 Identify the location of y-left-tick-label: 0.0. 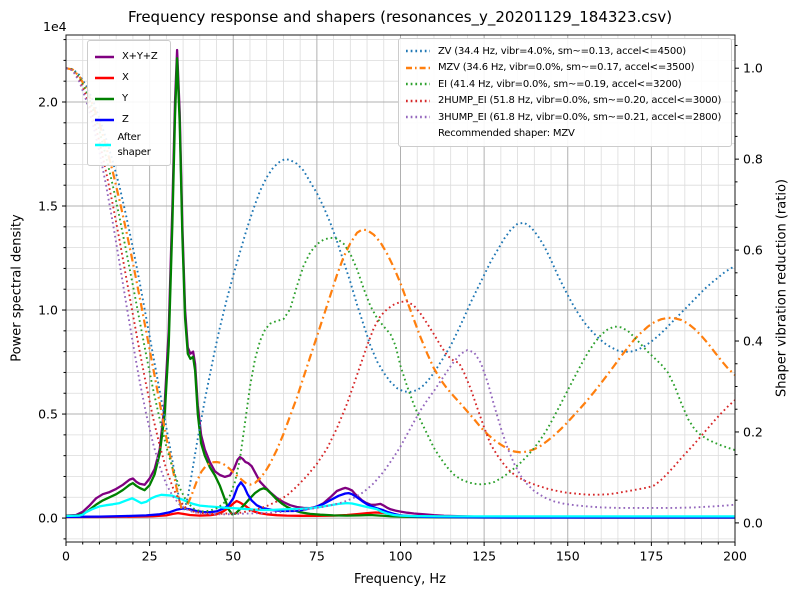
(48, 517).